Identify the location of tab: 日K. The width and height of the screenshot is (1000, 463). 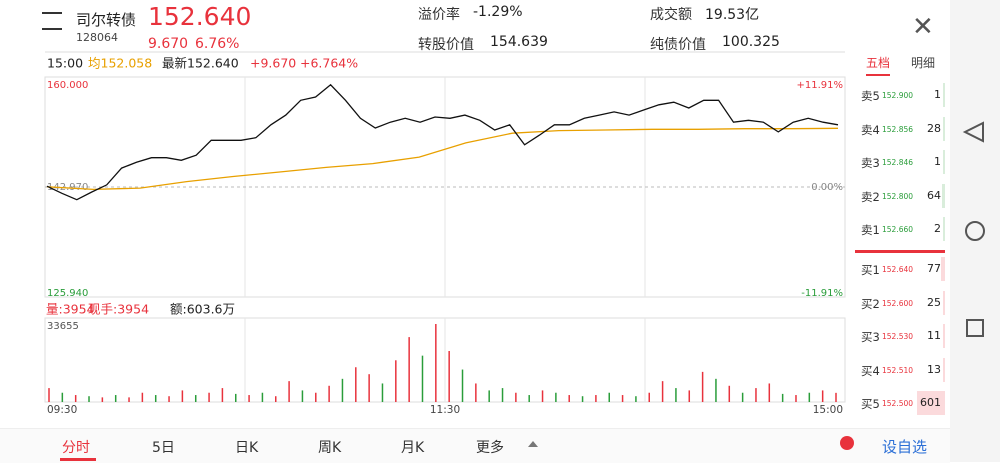
(247, 448).